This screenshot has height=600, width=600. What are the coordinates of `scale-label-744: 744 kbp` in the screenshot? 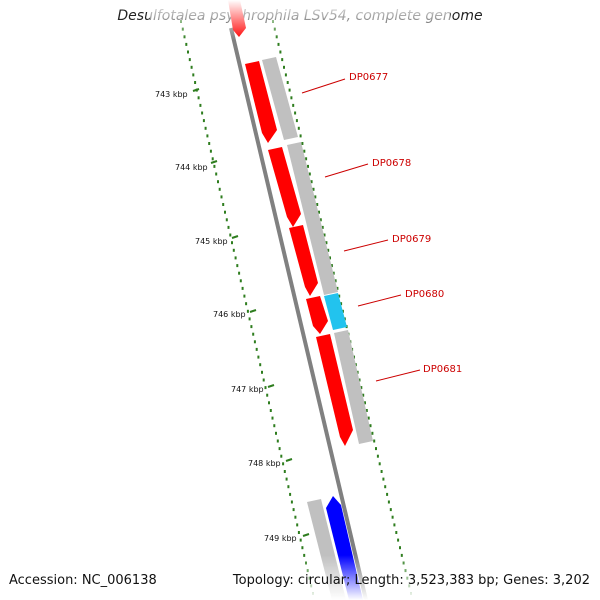 It's located at (191, 167).